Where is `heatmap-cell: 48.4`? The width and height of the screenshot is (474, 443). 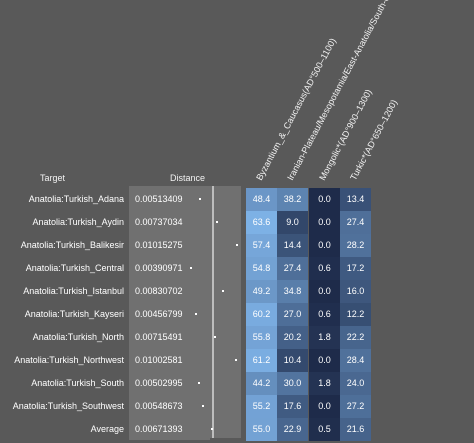 heatmap-cell: 48.4 is located at coordinates (261, 199).